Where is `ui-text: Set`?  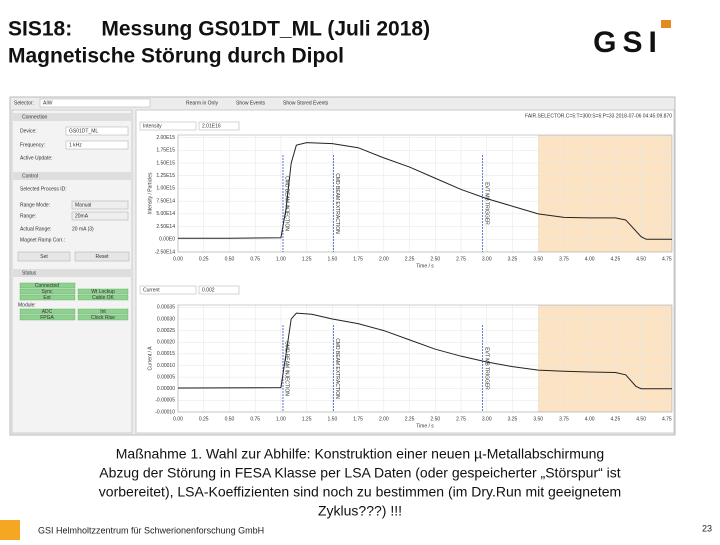
ui-text: Set is located at coordinates (44, 257).